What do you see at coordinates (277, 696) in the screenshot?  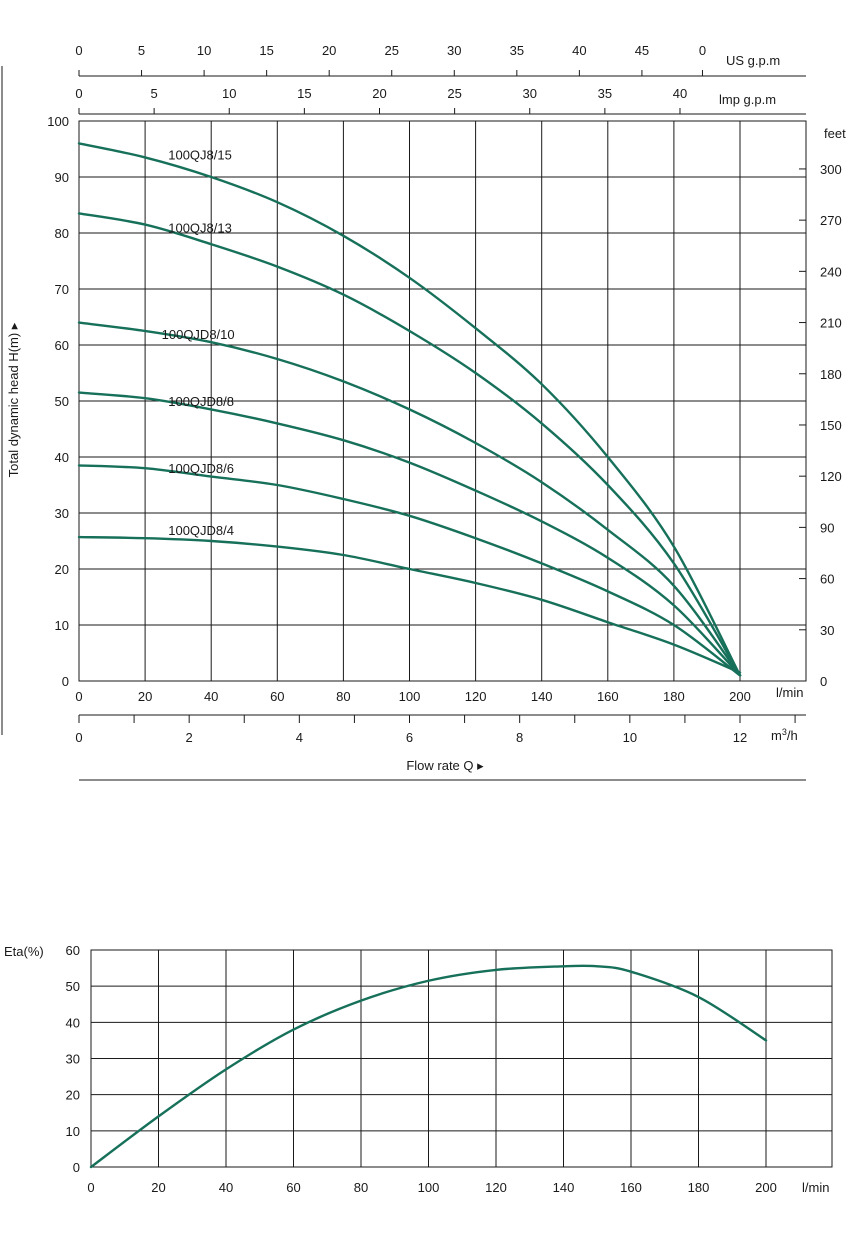 I see `head-x-tick-label-3: 60` at bounding box center [277, 696].